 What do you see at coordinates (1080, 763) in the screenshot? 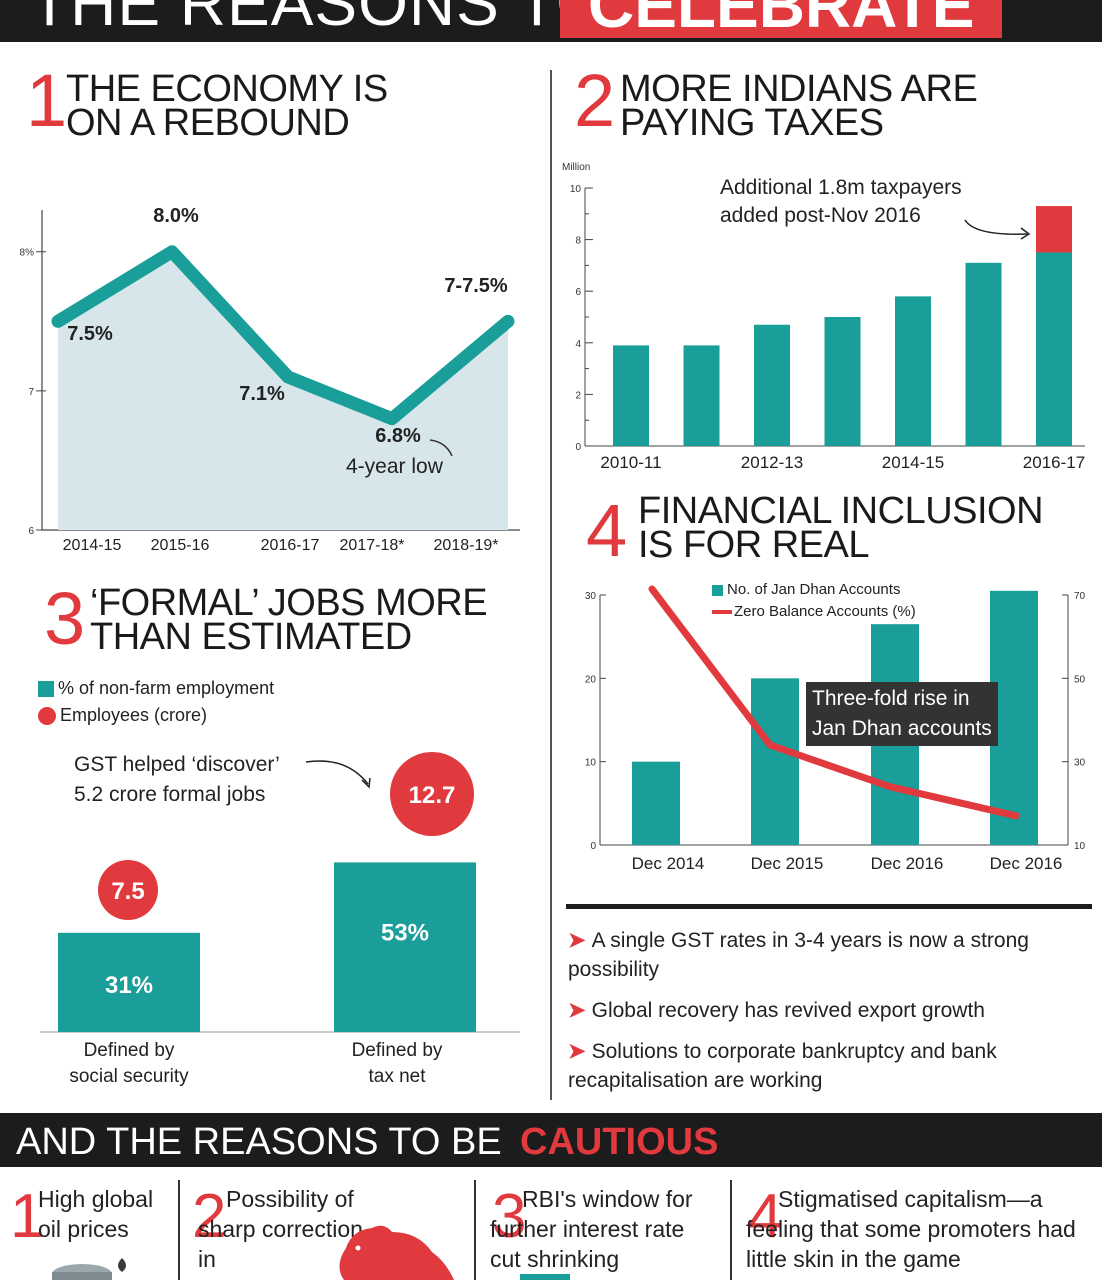
I see `y-tick-right-label: 30` at bounding box center [1080, 763].